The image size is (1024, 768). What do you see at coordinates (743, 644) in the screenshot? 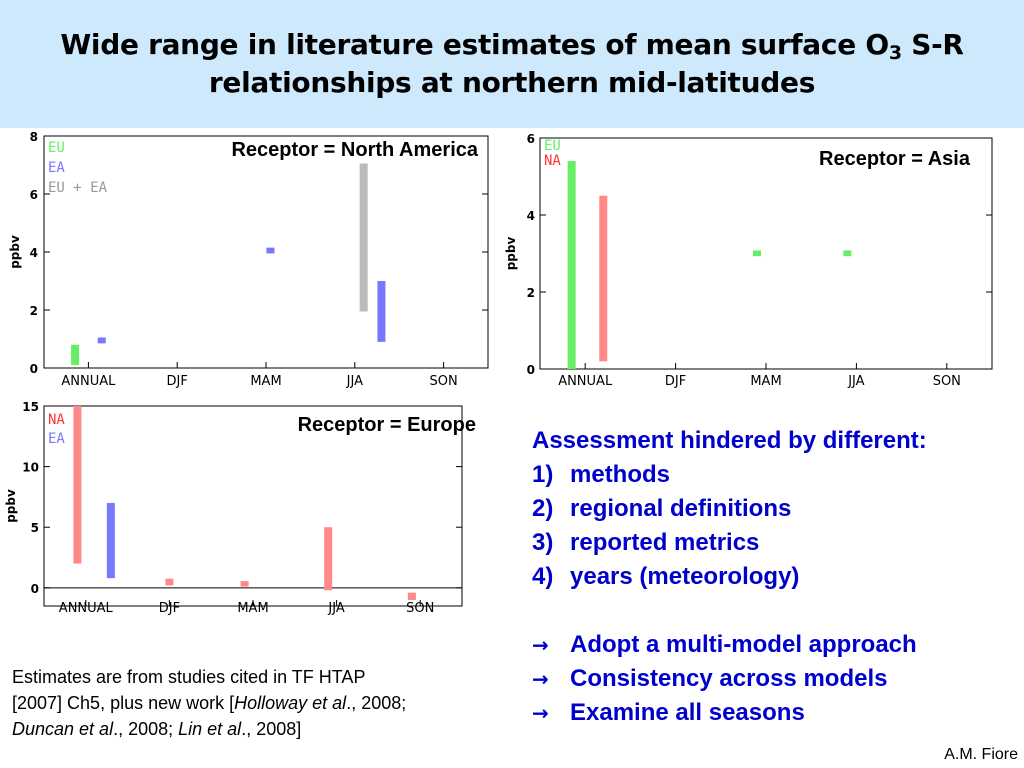
I see `conclusion-text: Adopt a multi-model approach` at bounding box center [743, 644].